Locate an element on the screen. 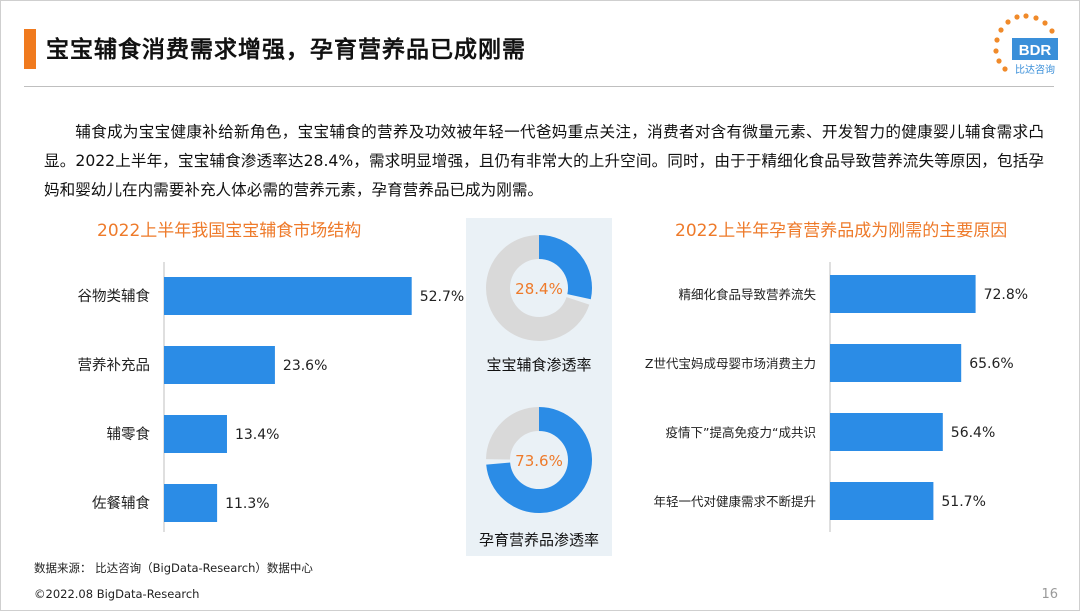 Image resolution: width=1080 pixels, height=611 pixels. market-structure-category-label: 谷物类辅食 is located at coordinates (114, 296).